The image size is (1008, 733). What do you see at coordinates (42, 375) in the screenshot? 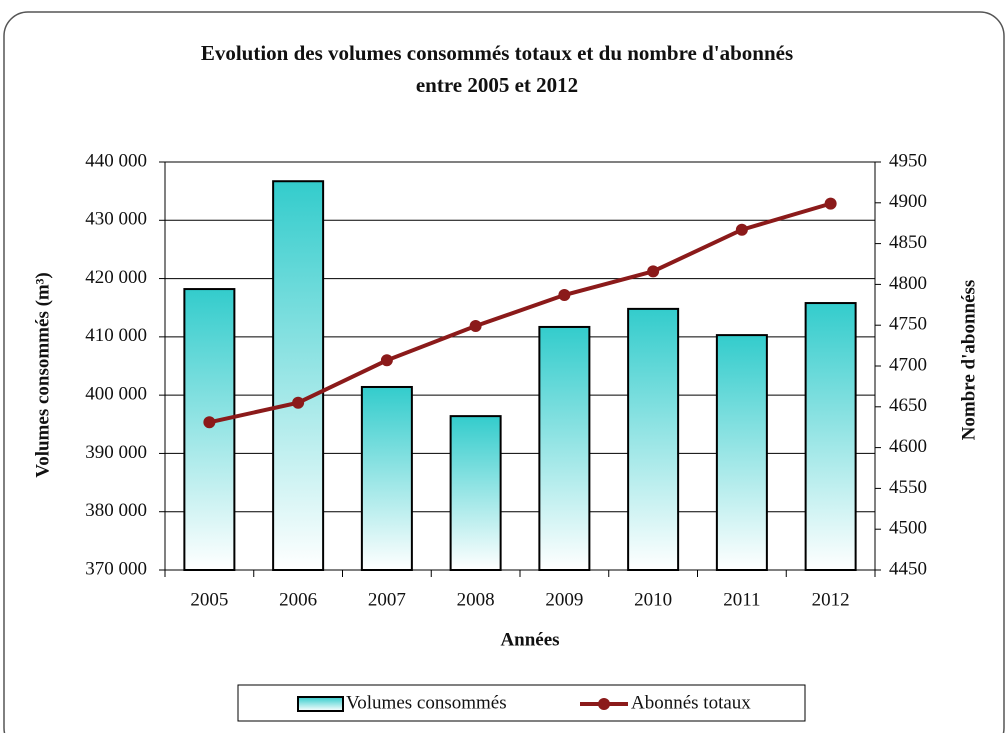
I see `y-axis-label: Volumes consommés (m³)` at bounding box center [42, 375].